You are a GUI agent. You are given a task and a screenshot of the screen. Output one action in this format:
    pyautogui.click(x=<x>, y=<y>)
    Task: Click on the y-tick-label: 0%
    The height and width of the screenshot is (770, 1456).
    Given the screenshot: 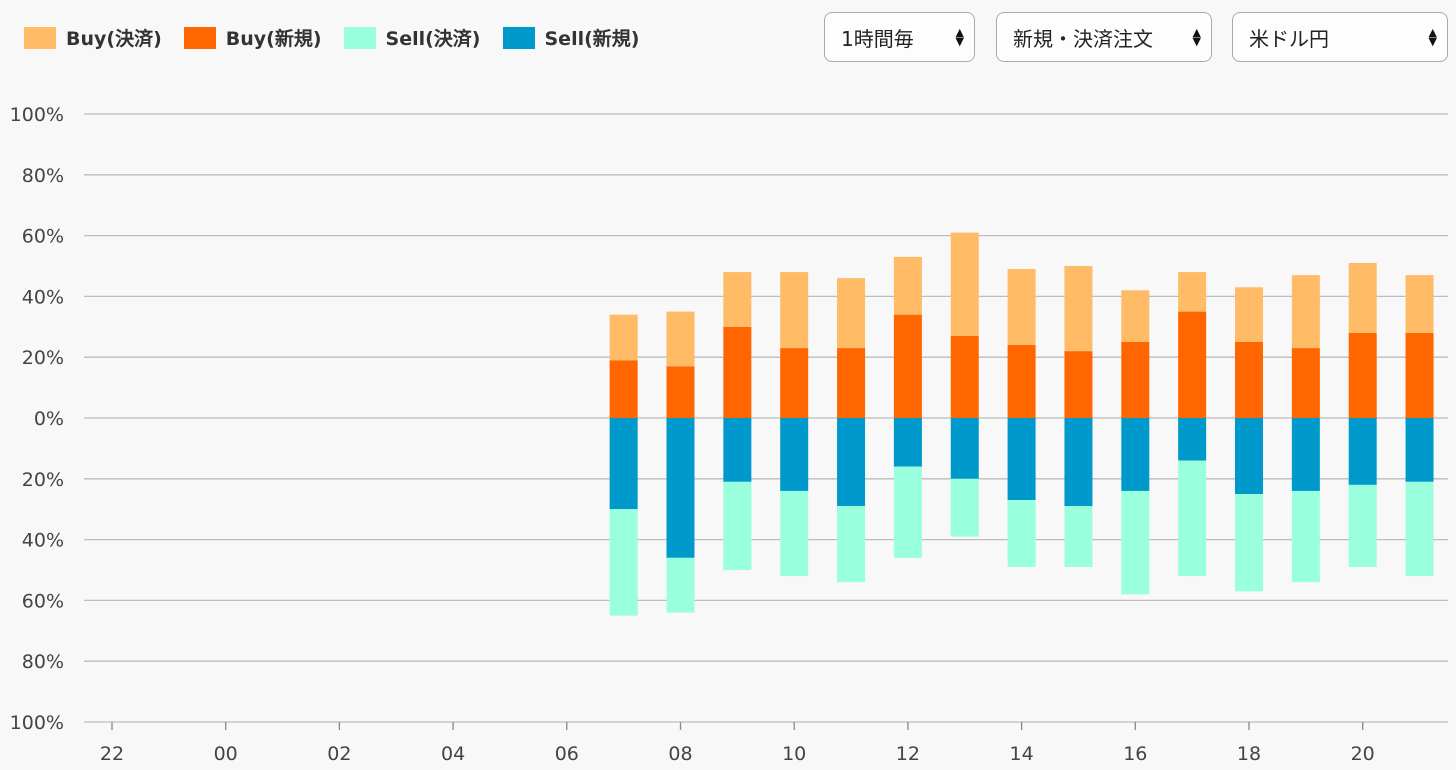 What is the action you would take?
    pyautogui.click(x=49, y=419)
    